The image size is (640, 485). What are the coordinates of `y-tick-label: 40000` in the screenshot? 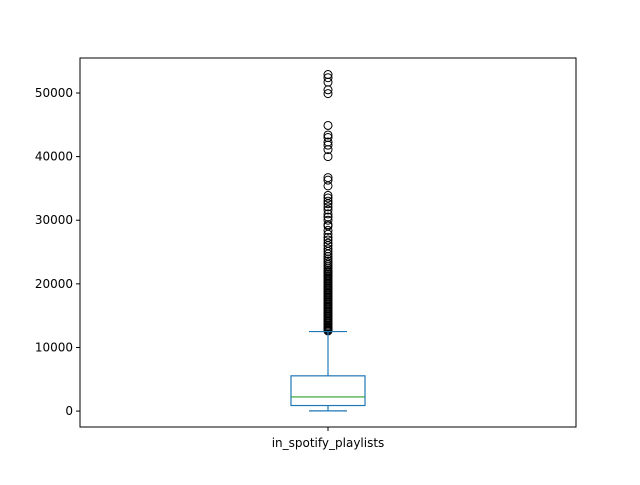 It's located at (54, 157).